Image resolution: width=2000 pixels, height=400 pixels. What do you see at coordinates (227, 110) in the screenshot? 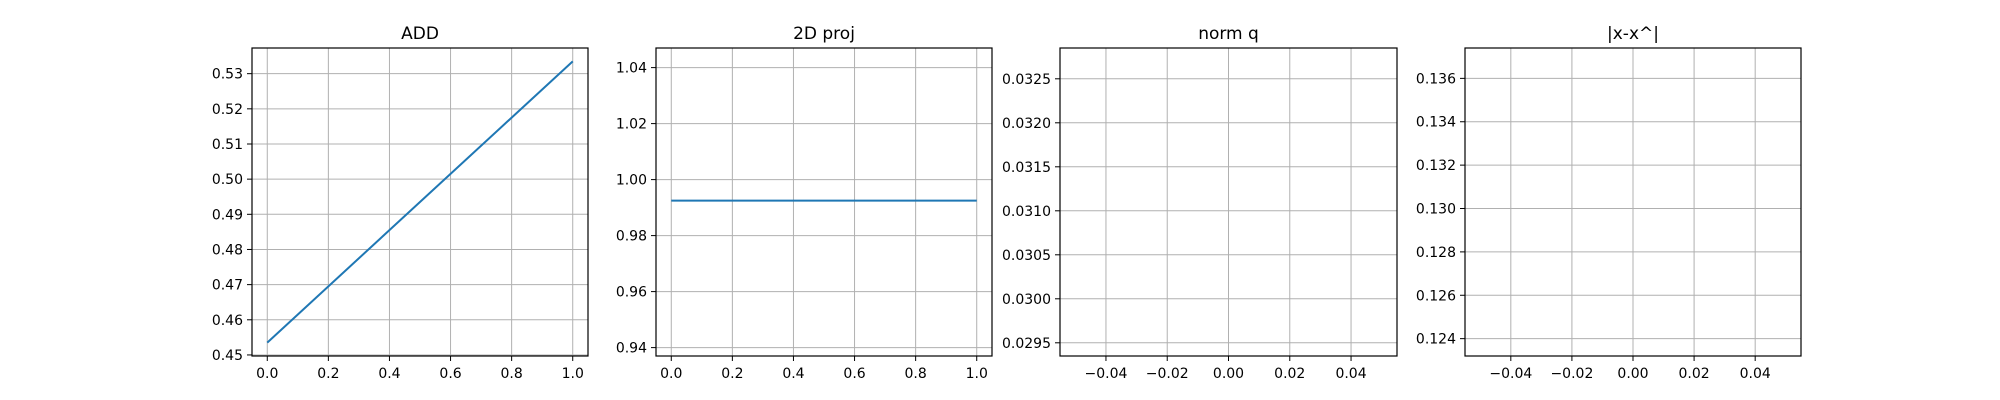
I see `y-tick-label: 0.52` at bounding box center [227, 110].